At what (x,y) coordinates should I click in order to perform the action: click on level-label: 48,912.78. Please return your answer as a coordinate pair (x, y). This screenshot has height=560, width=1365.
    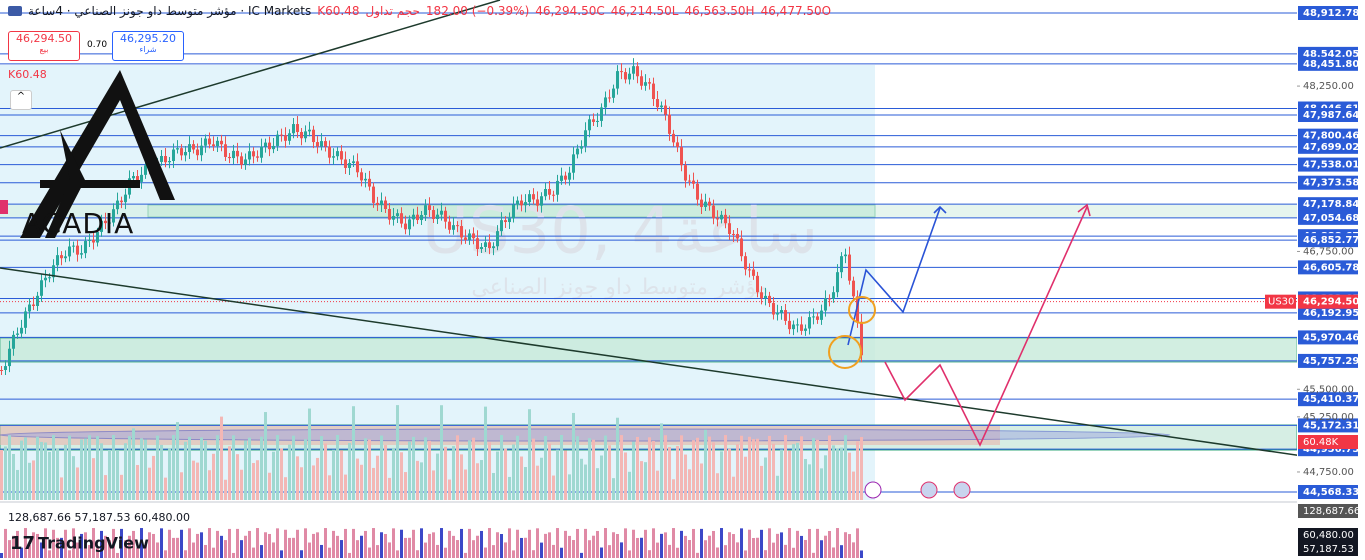
    Looking at the image, I should click on (1331, 13).